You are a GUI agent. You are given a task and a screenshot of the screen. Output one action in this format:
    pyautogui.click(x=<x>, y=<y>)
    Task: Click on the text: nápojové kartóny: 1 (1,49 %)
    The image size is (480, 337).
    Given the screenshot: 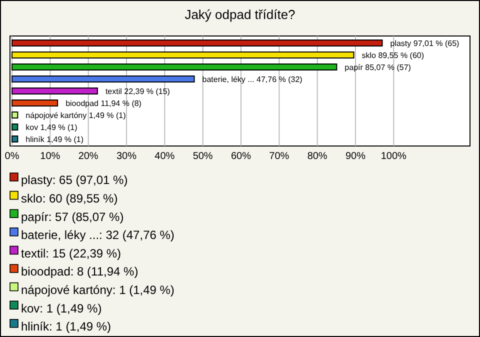 What is the action you would take?
    pyautogui.click(x=97, y=290)
    